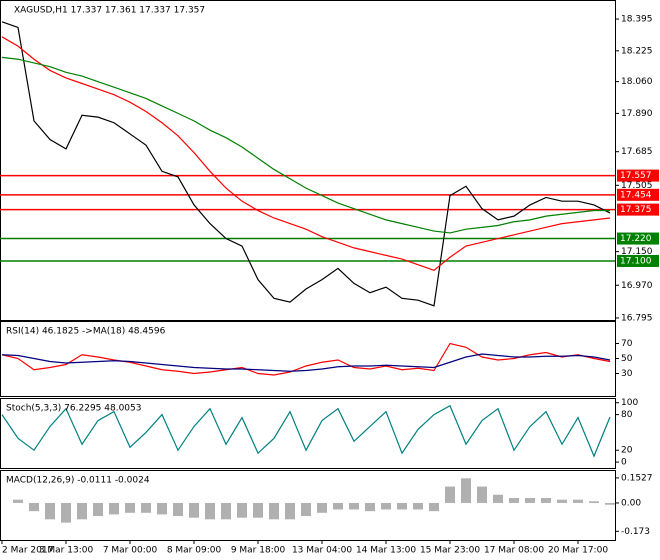  I want to click on x-tick-label: 14 Mar 13:00, so click(386, 551).